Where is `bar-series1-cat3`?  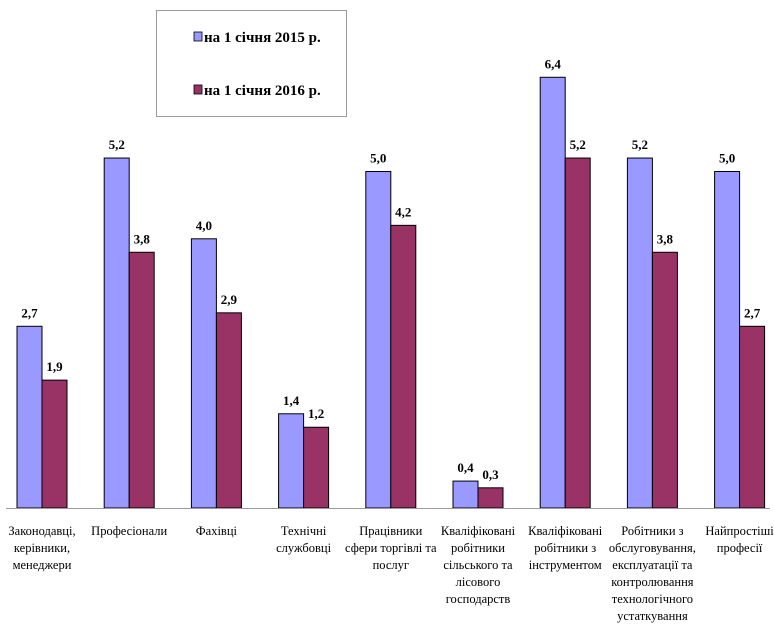 bar-series1-cat3 is located at coordinates (203, 373).